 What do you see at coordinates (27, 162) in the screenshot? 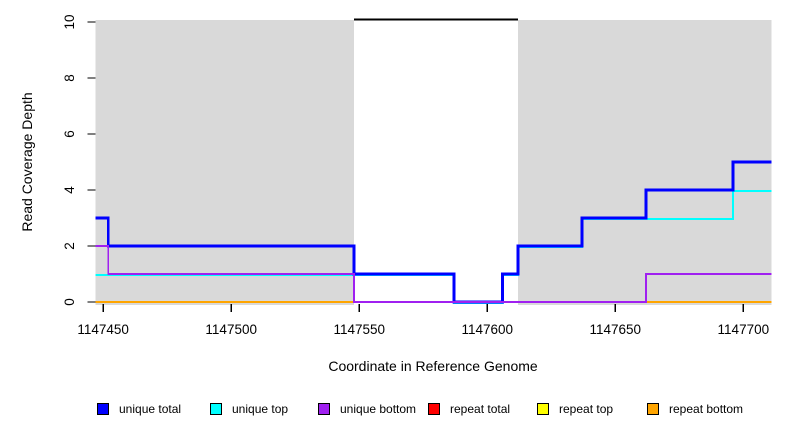
I see `y-axis-title: Read Coverage Depth` at bounding box center [27, 162].